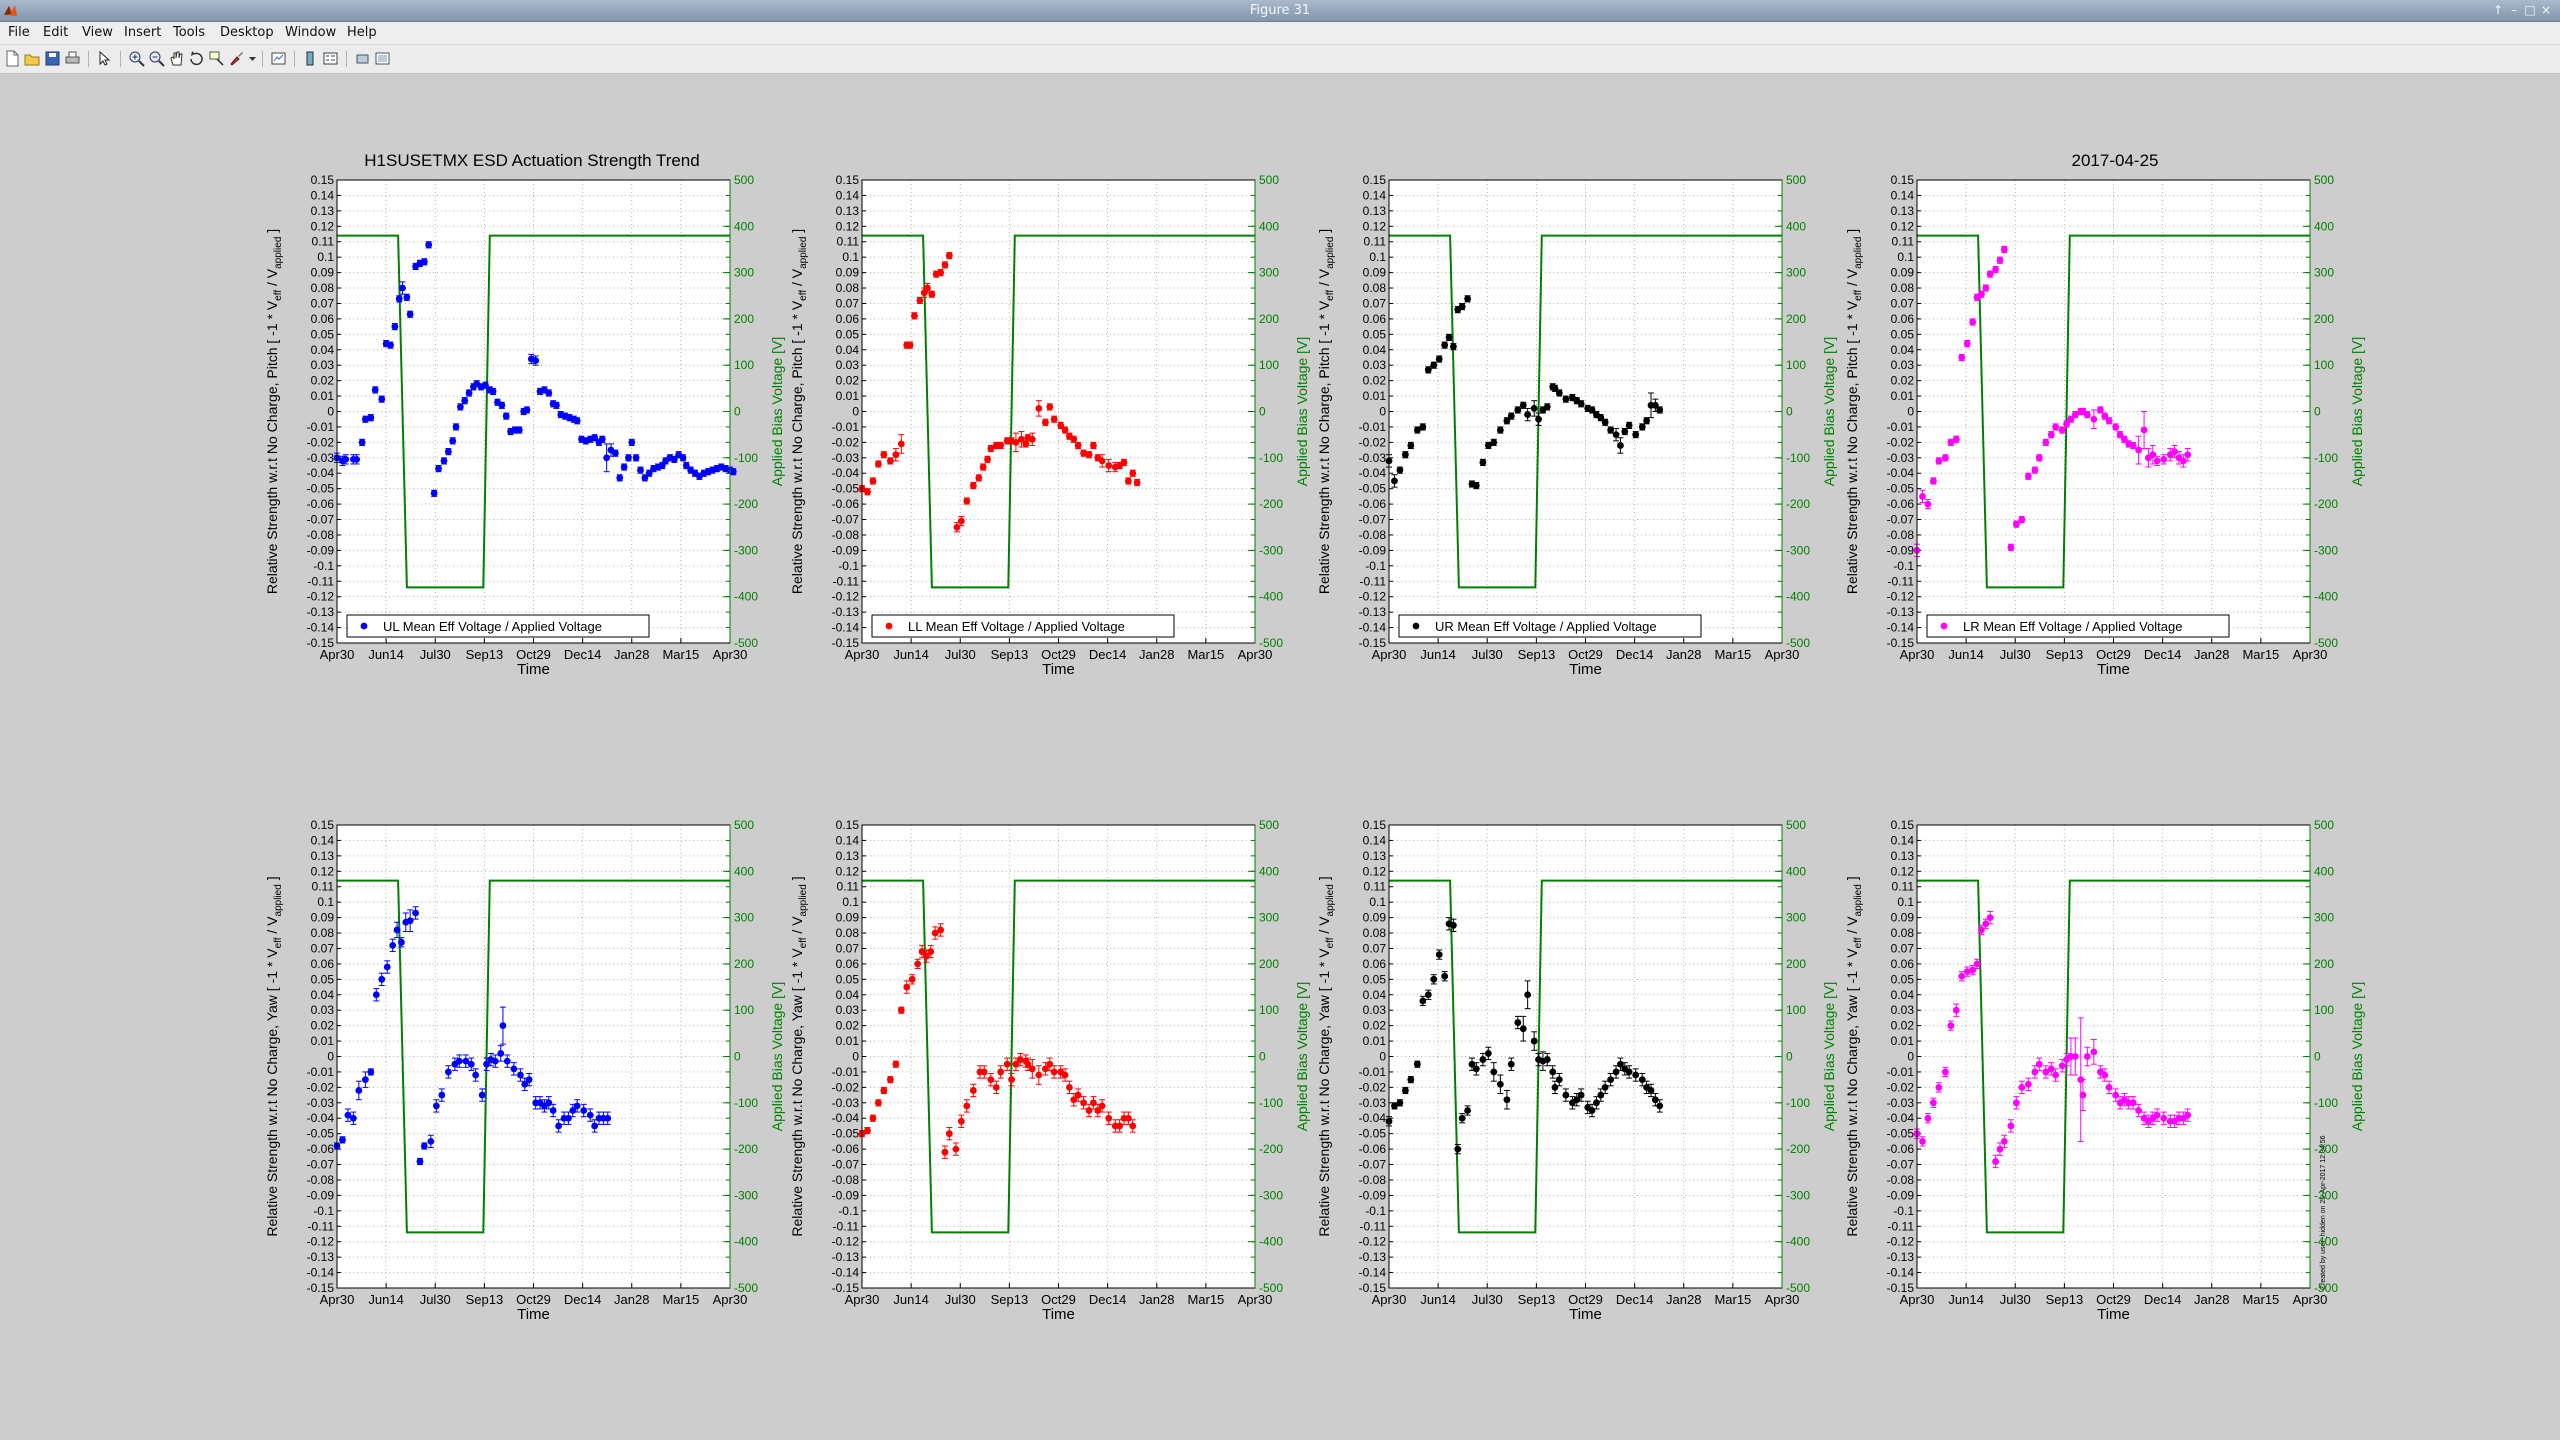  I want to click on menu-view: View, so click(97, 32).